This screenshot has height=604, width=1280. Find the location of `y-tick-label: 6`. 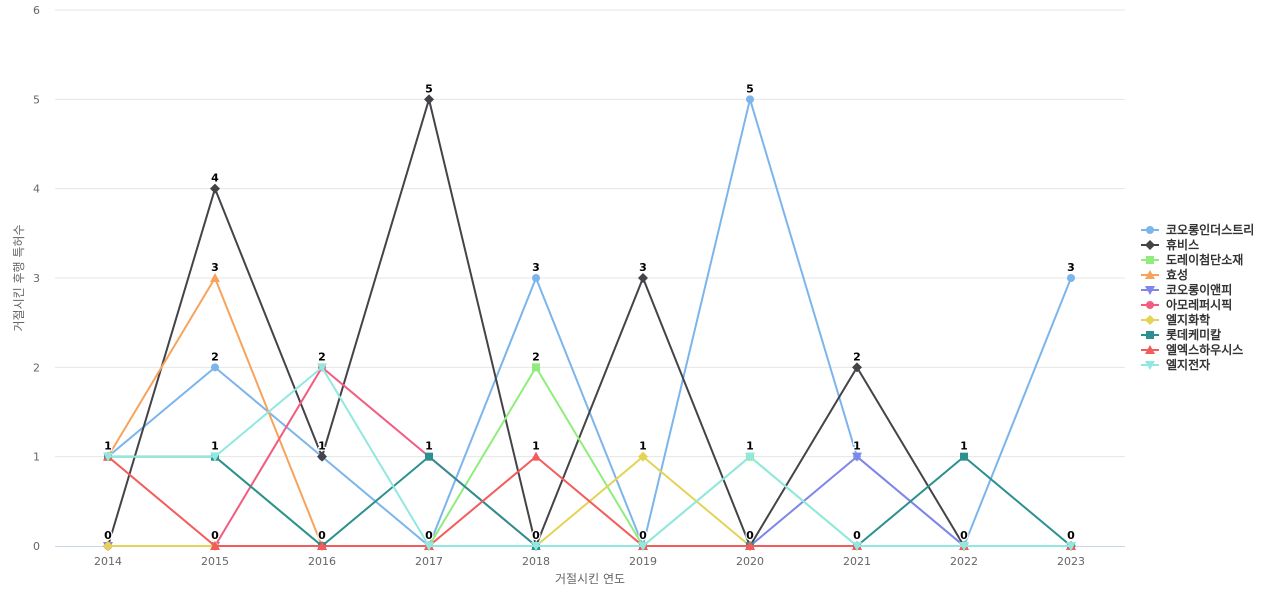

y-tick-label: 6 is located at coordinates (36, 10).